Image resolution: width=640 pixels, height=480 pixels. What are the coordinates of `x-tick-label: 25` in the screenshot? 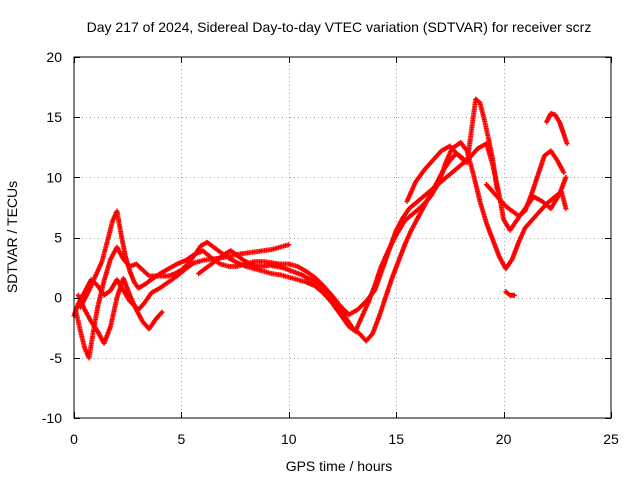 It's located at (611, 439).